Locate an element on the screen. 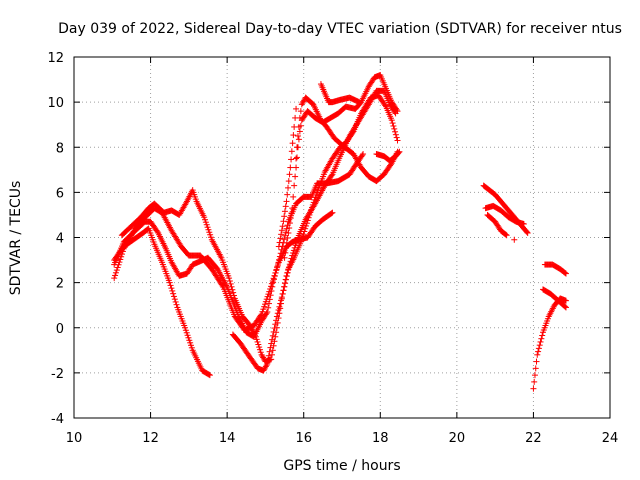 Image resolution: width=640 pixels, height=480 pixels. x-tick-label: 12 is located at coordinates (150, 438).